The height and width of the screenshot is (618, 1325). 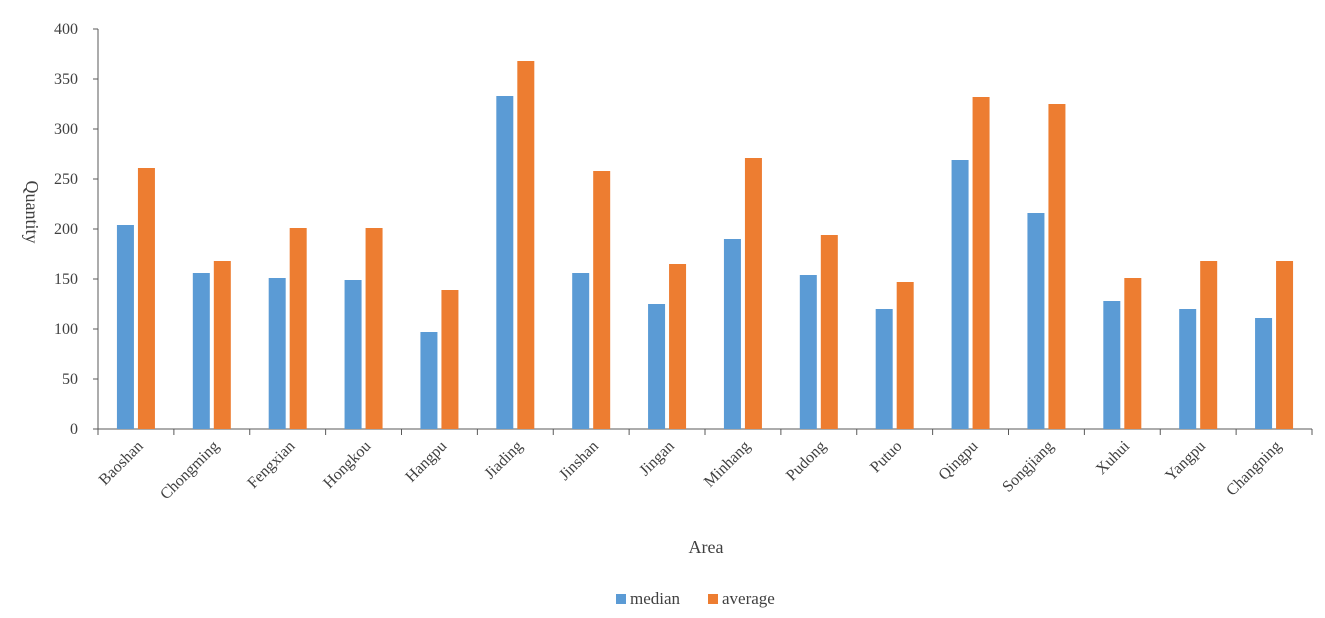 What do you see at coordinates (905, 355) in the screenshot?
I see `bar-average-putuo` at bounding box center [905, 355].